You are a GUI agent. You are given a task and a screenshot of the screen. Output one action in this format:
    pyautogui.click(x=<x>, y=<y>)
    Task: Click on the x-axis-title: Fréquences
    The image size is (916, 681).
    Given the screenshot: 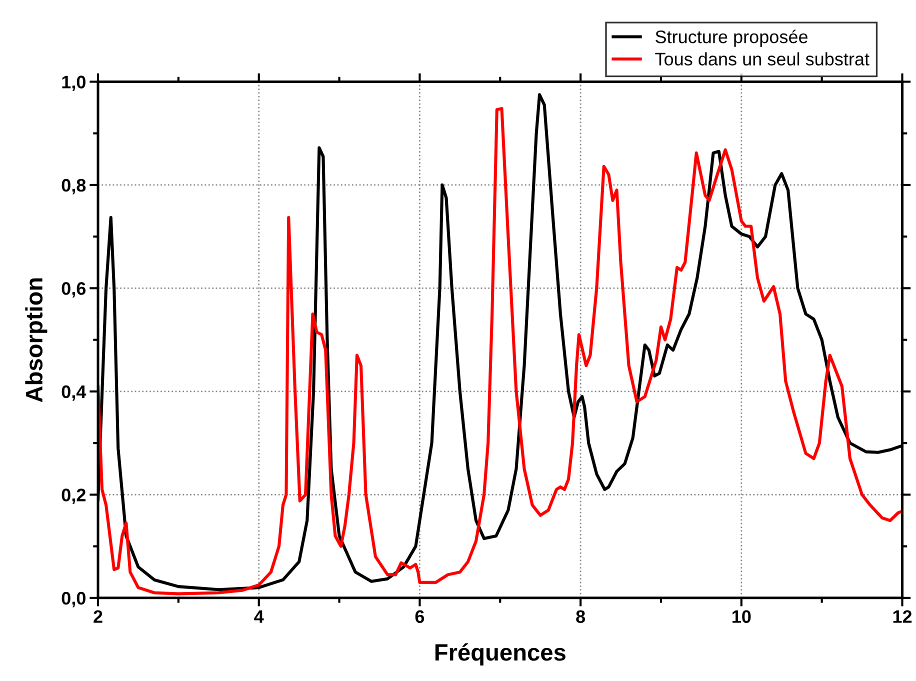 What is the action you would take?
    pyautogui.click(x=500, y=654)
    